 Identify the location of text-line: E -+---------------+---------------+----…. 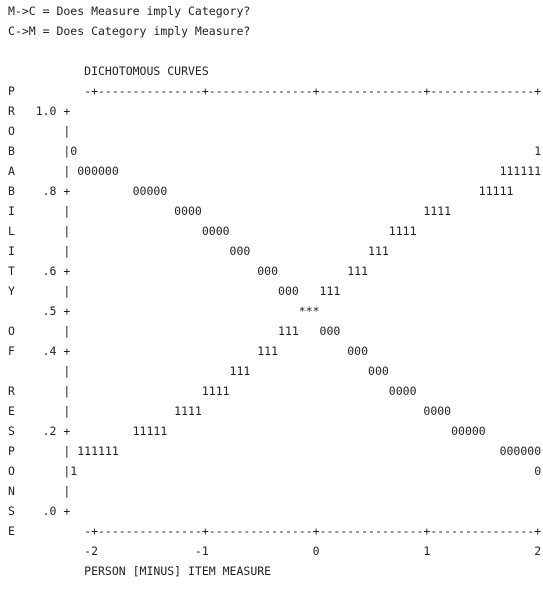
(275, 531).